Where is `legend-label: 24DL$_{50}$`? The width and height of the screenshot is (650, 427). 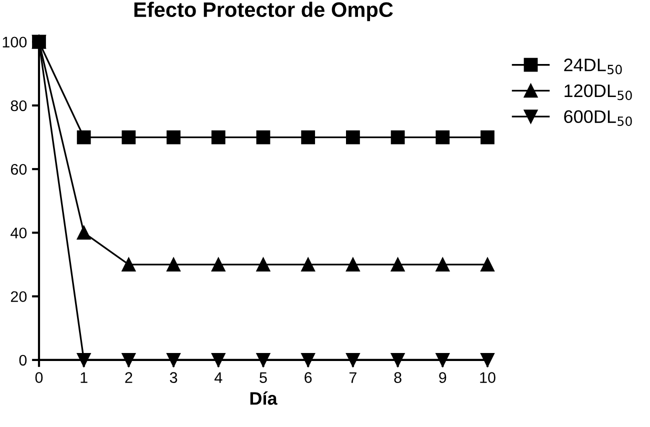
legend-label: 24DL$_{50}$ is located at coordinates (593, 66).